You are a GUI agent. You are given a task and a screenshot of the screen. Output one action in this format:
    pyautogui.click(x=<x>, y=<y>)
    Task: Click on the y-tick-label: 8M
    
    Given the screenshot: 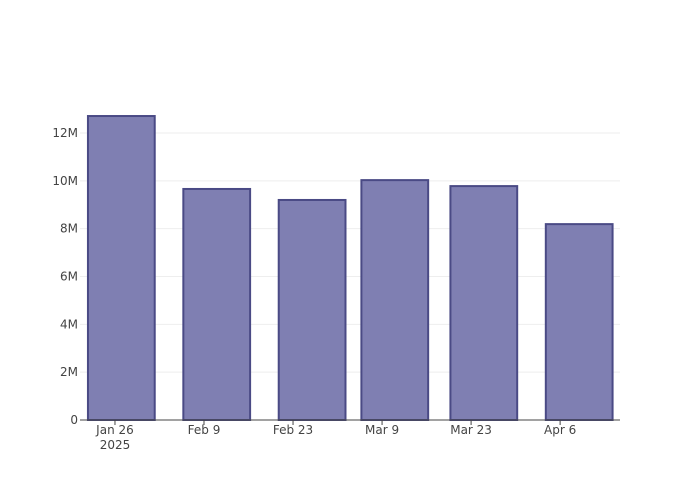 What is the action you would take?
    pyautogui.click(x=69, y=229)
    